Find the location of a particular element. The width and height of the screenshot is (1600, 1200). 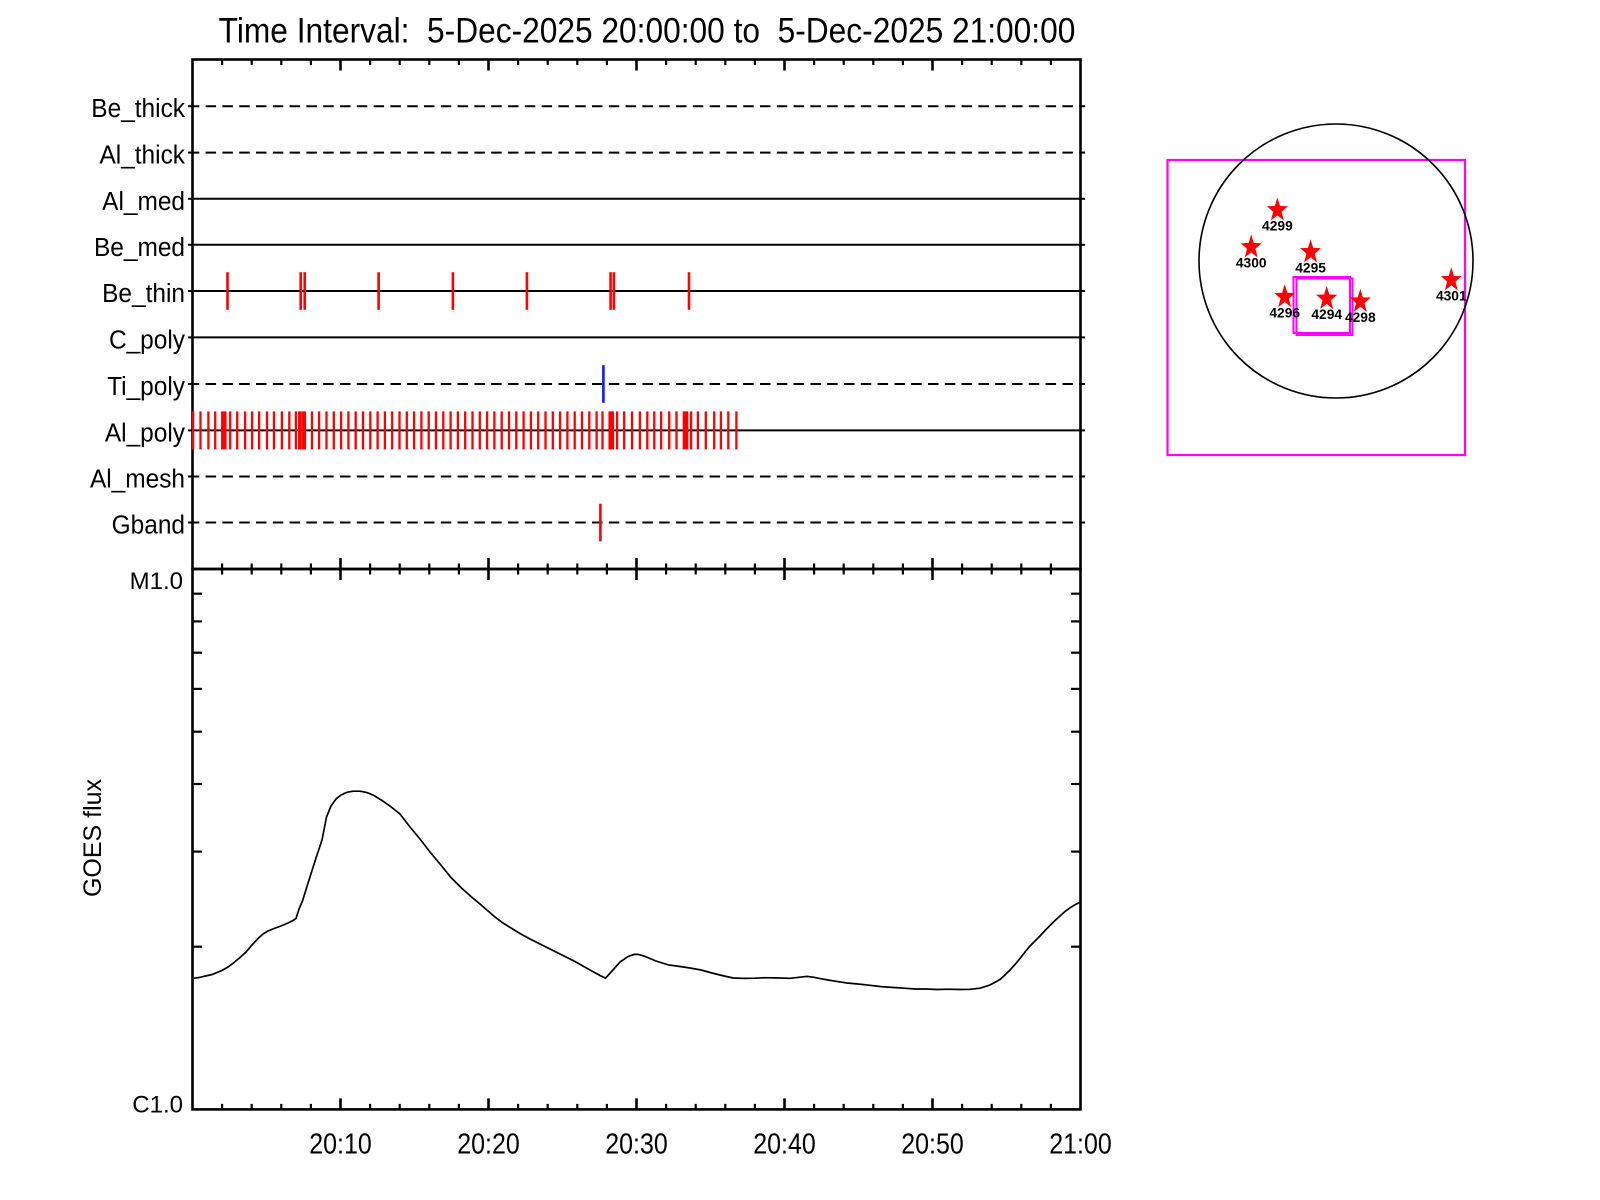

svg-text: 20:20 is located at coordinates (488, 1144).